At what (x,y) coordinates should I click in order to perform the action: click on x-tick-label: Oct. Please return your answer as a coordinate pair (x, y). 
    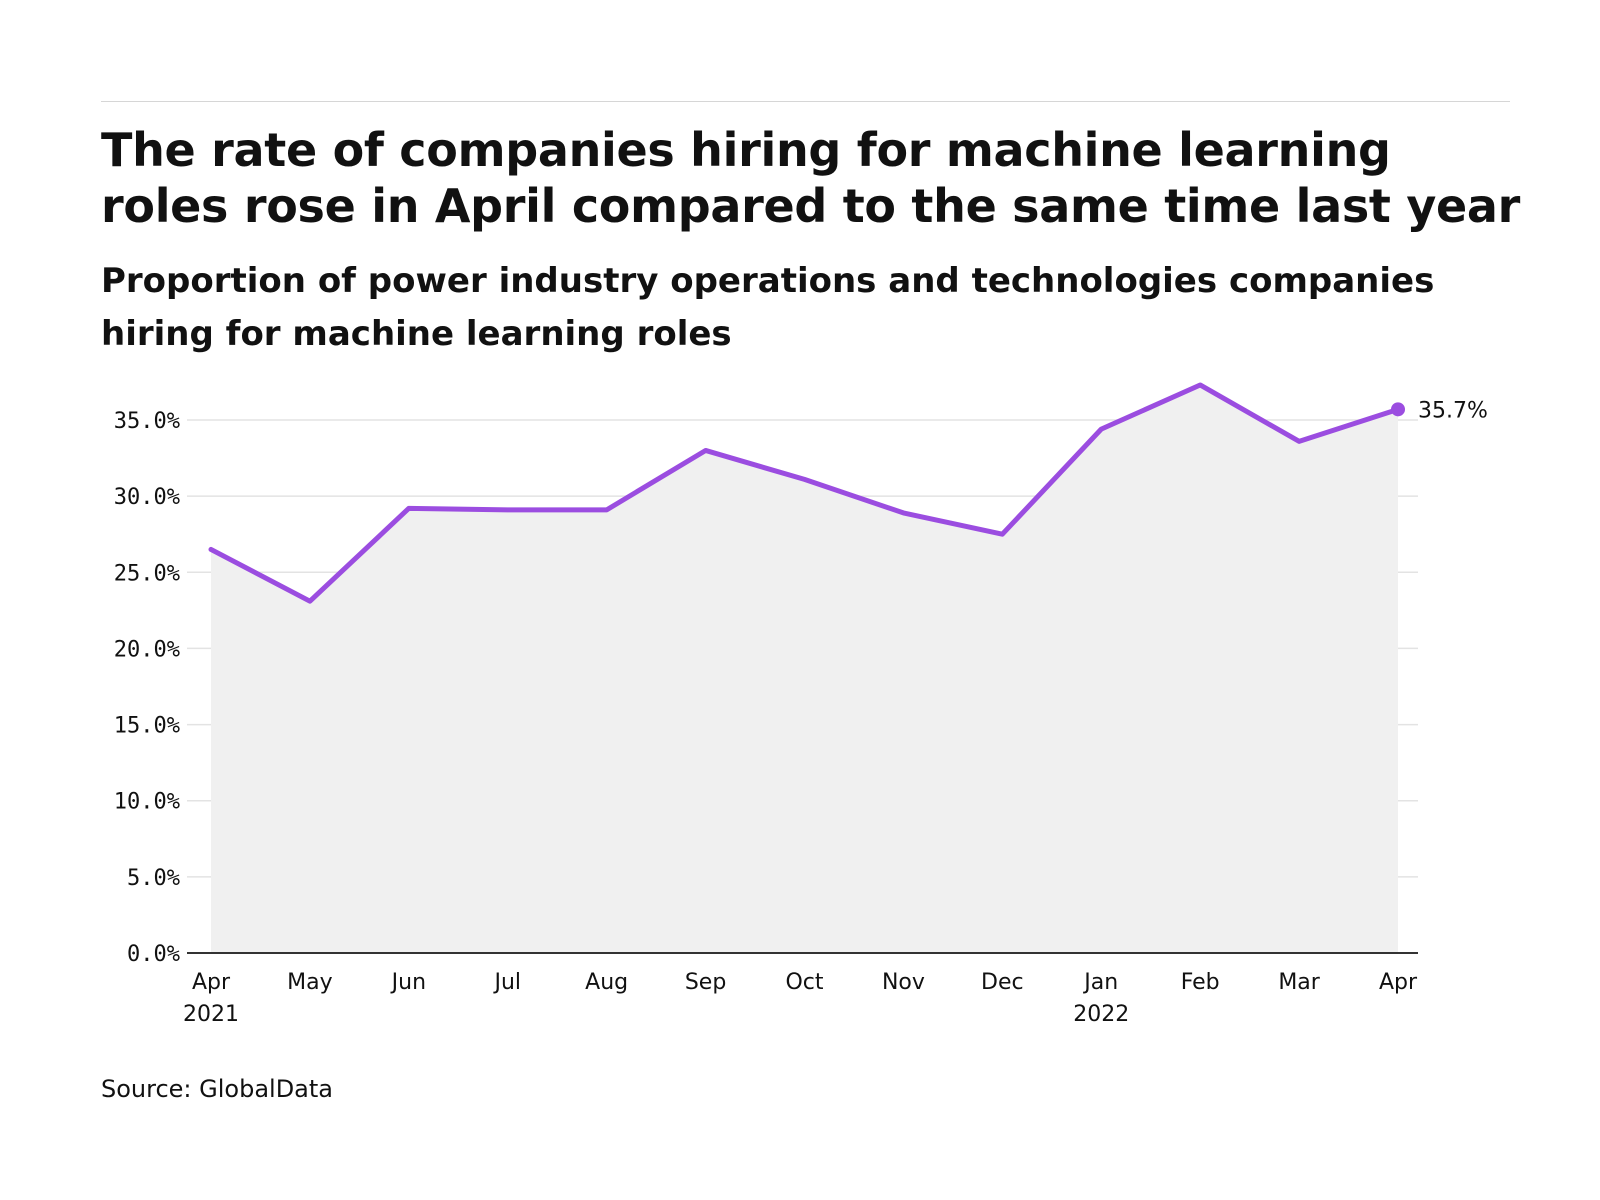
    Looking at the image, I should click on (804, 982).